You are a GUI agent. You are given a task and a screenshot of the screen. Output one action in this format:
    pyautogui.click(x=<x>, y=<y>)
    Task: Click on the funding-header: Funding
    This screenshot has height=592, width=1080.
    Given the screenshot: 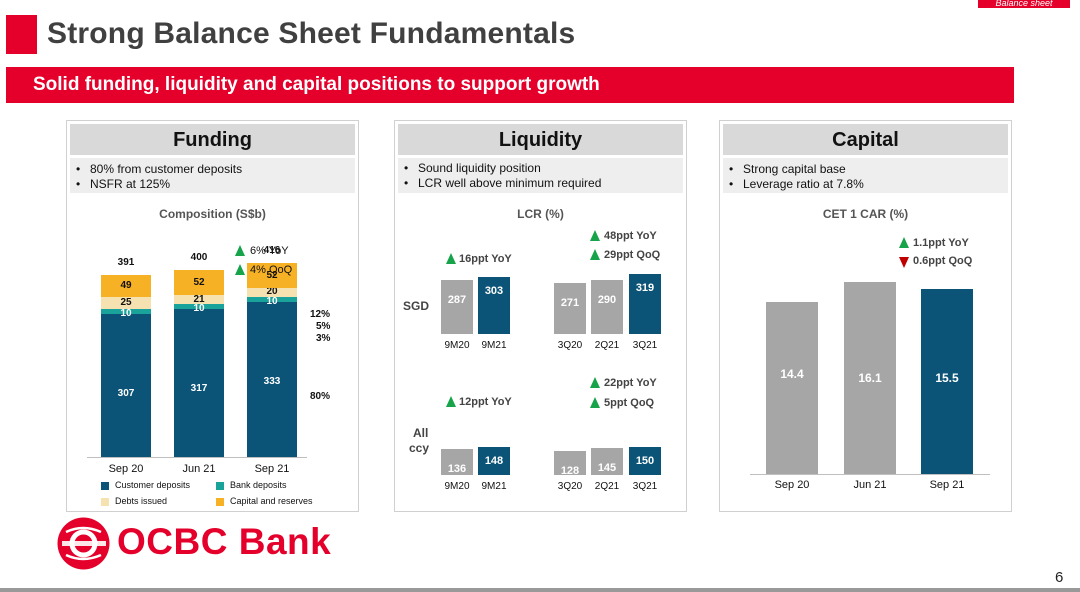 What is the action you would take?
    pyautogui.click(x=212, y=139)
    